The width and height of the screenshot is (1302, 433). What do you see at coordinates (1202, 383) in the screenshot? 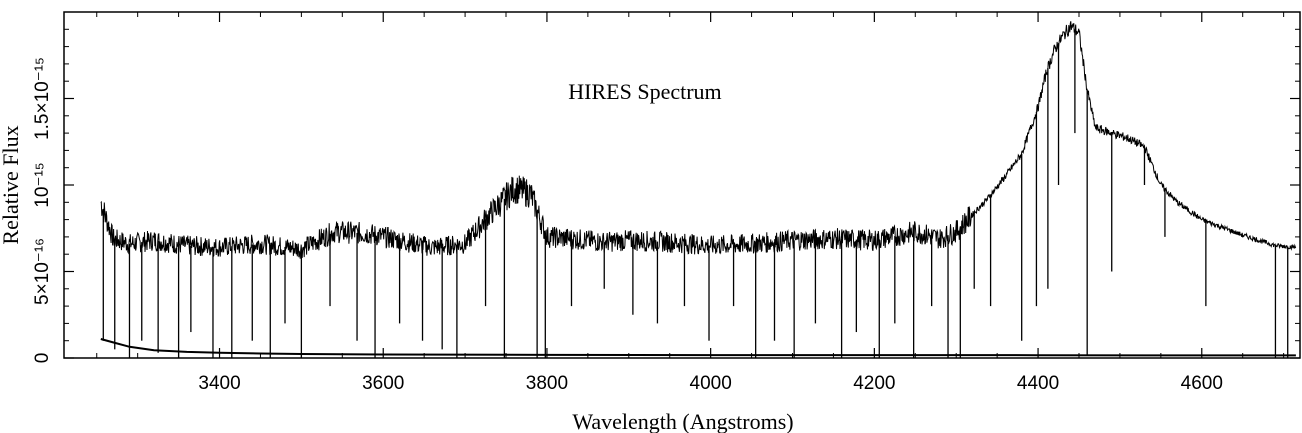
I see `x-tick-label: 4600` at bounding box center [1202, 383].